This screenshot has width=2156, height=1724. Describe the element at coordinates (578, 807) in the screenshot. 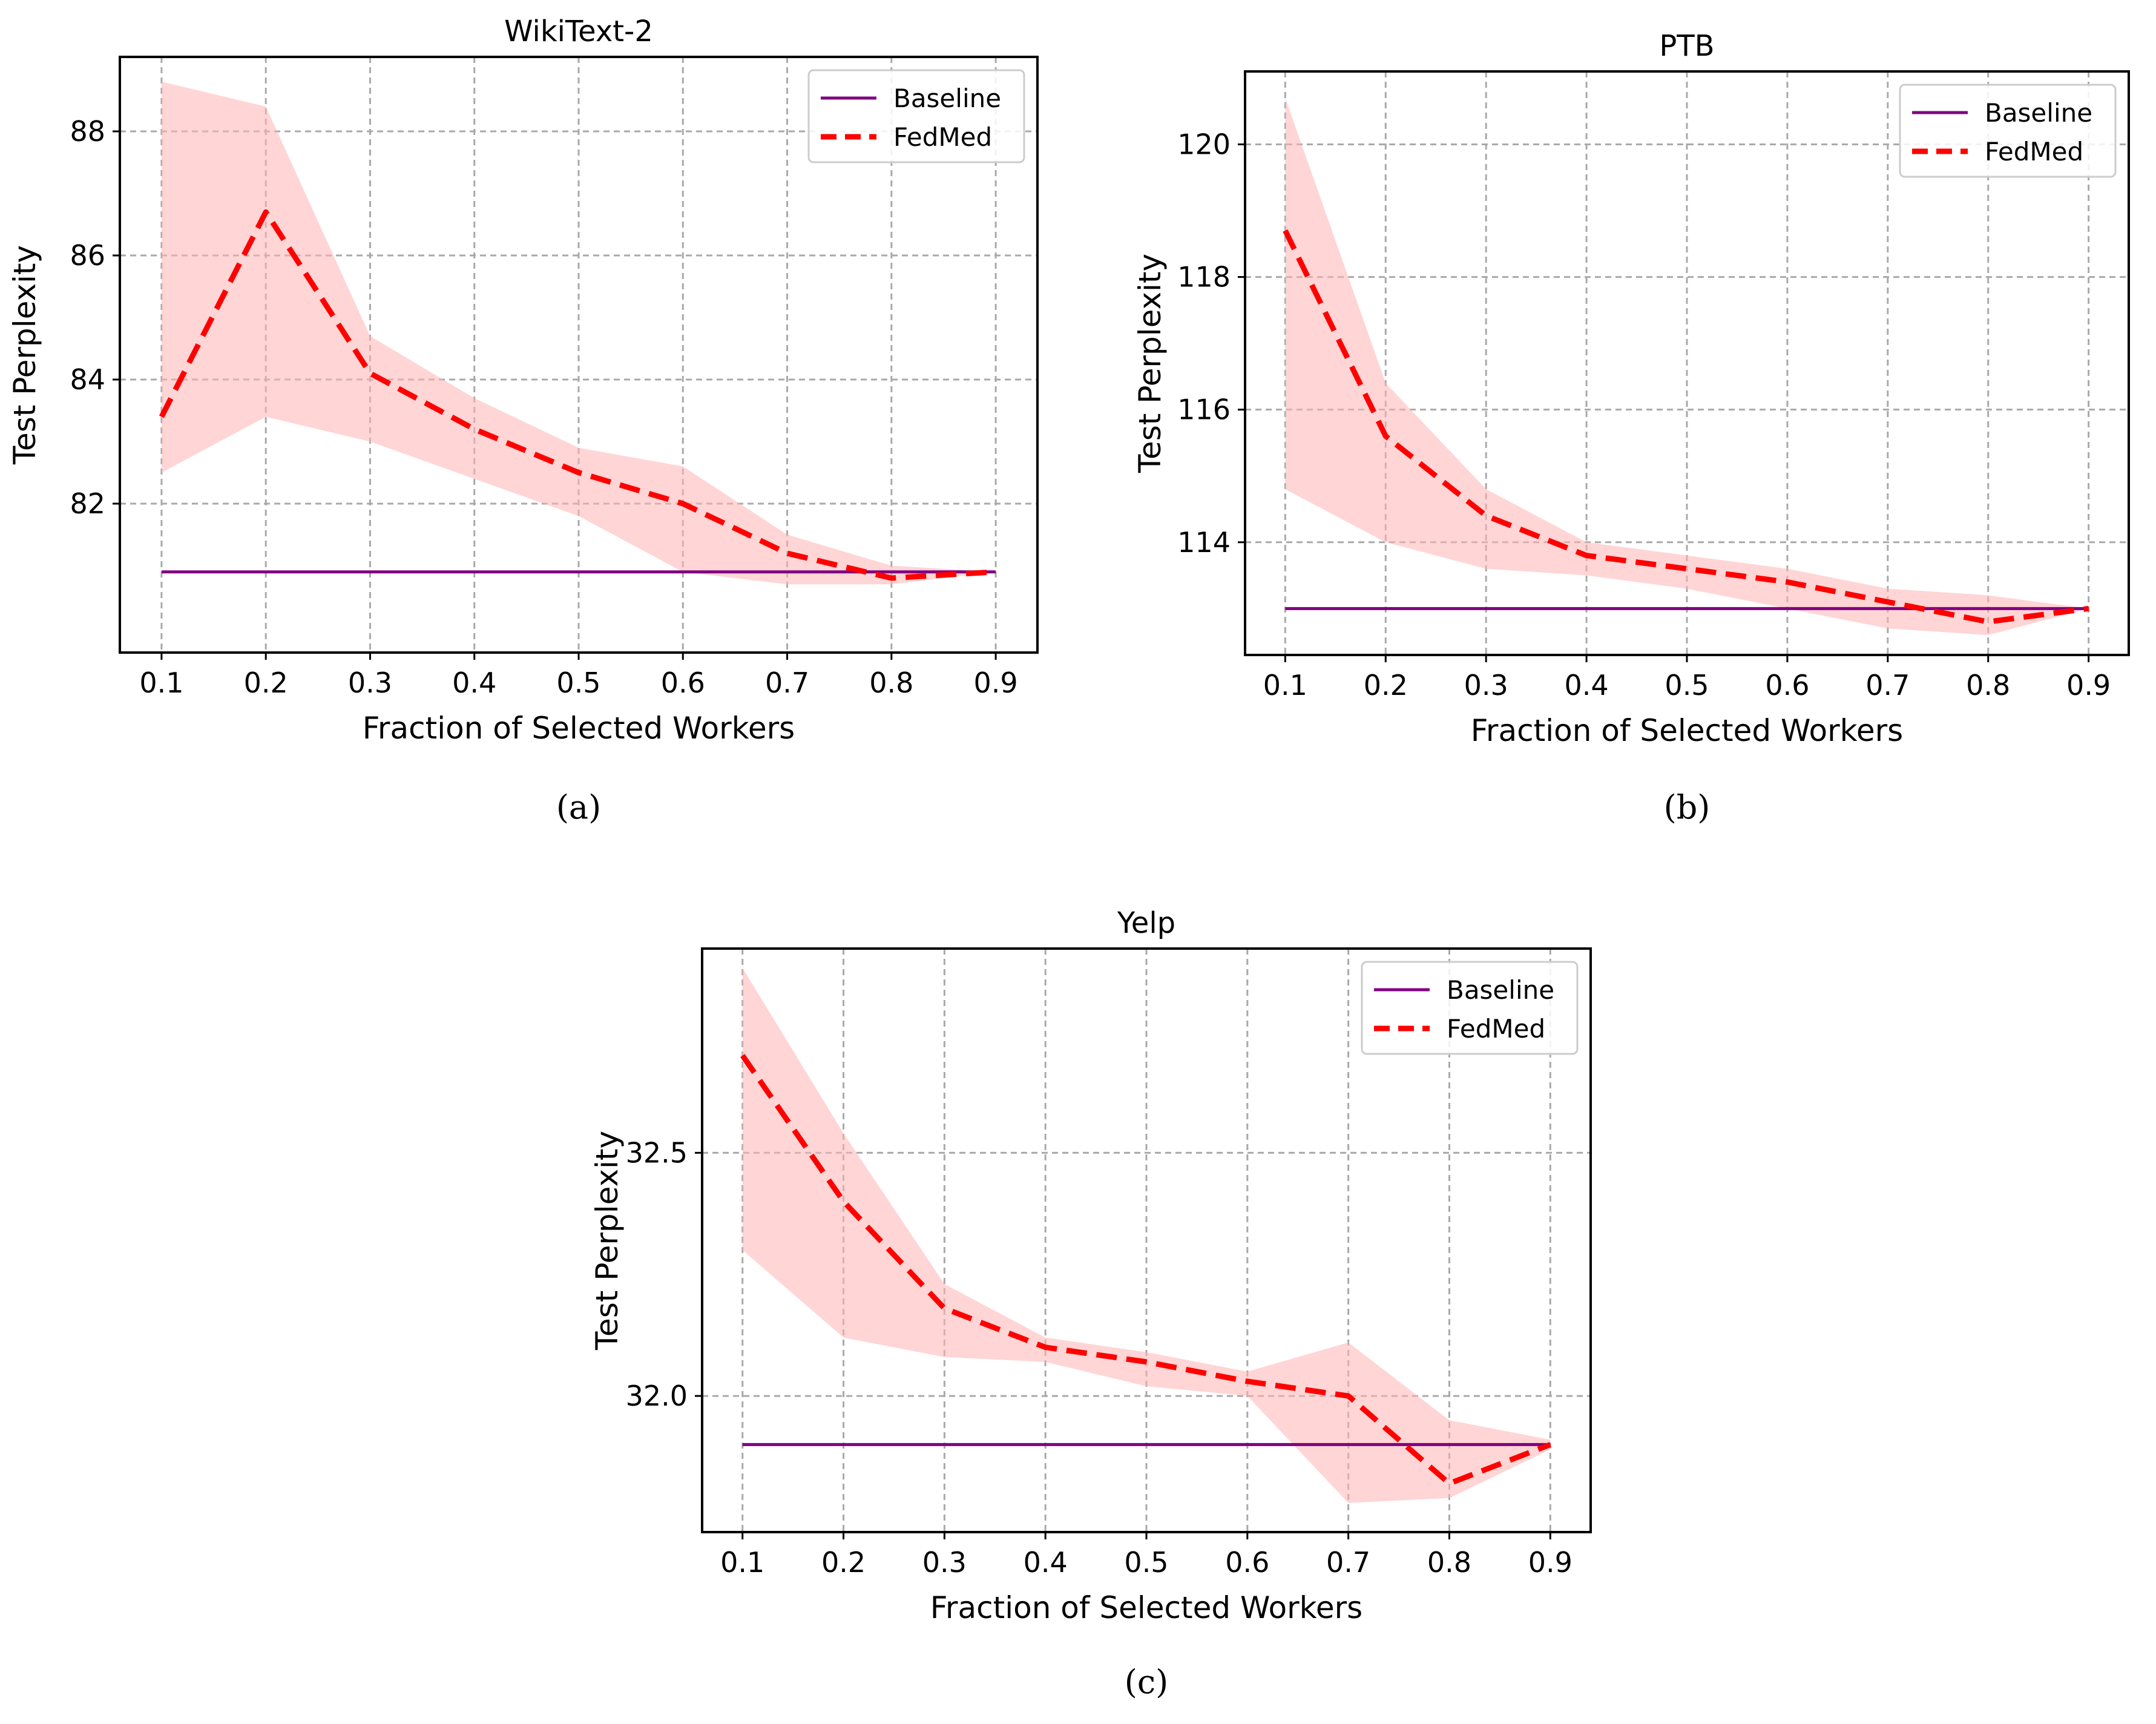

I see `subfigure-caption: (a)` at that location.